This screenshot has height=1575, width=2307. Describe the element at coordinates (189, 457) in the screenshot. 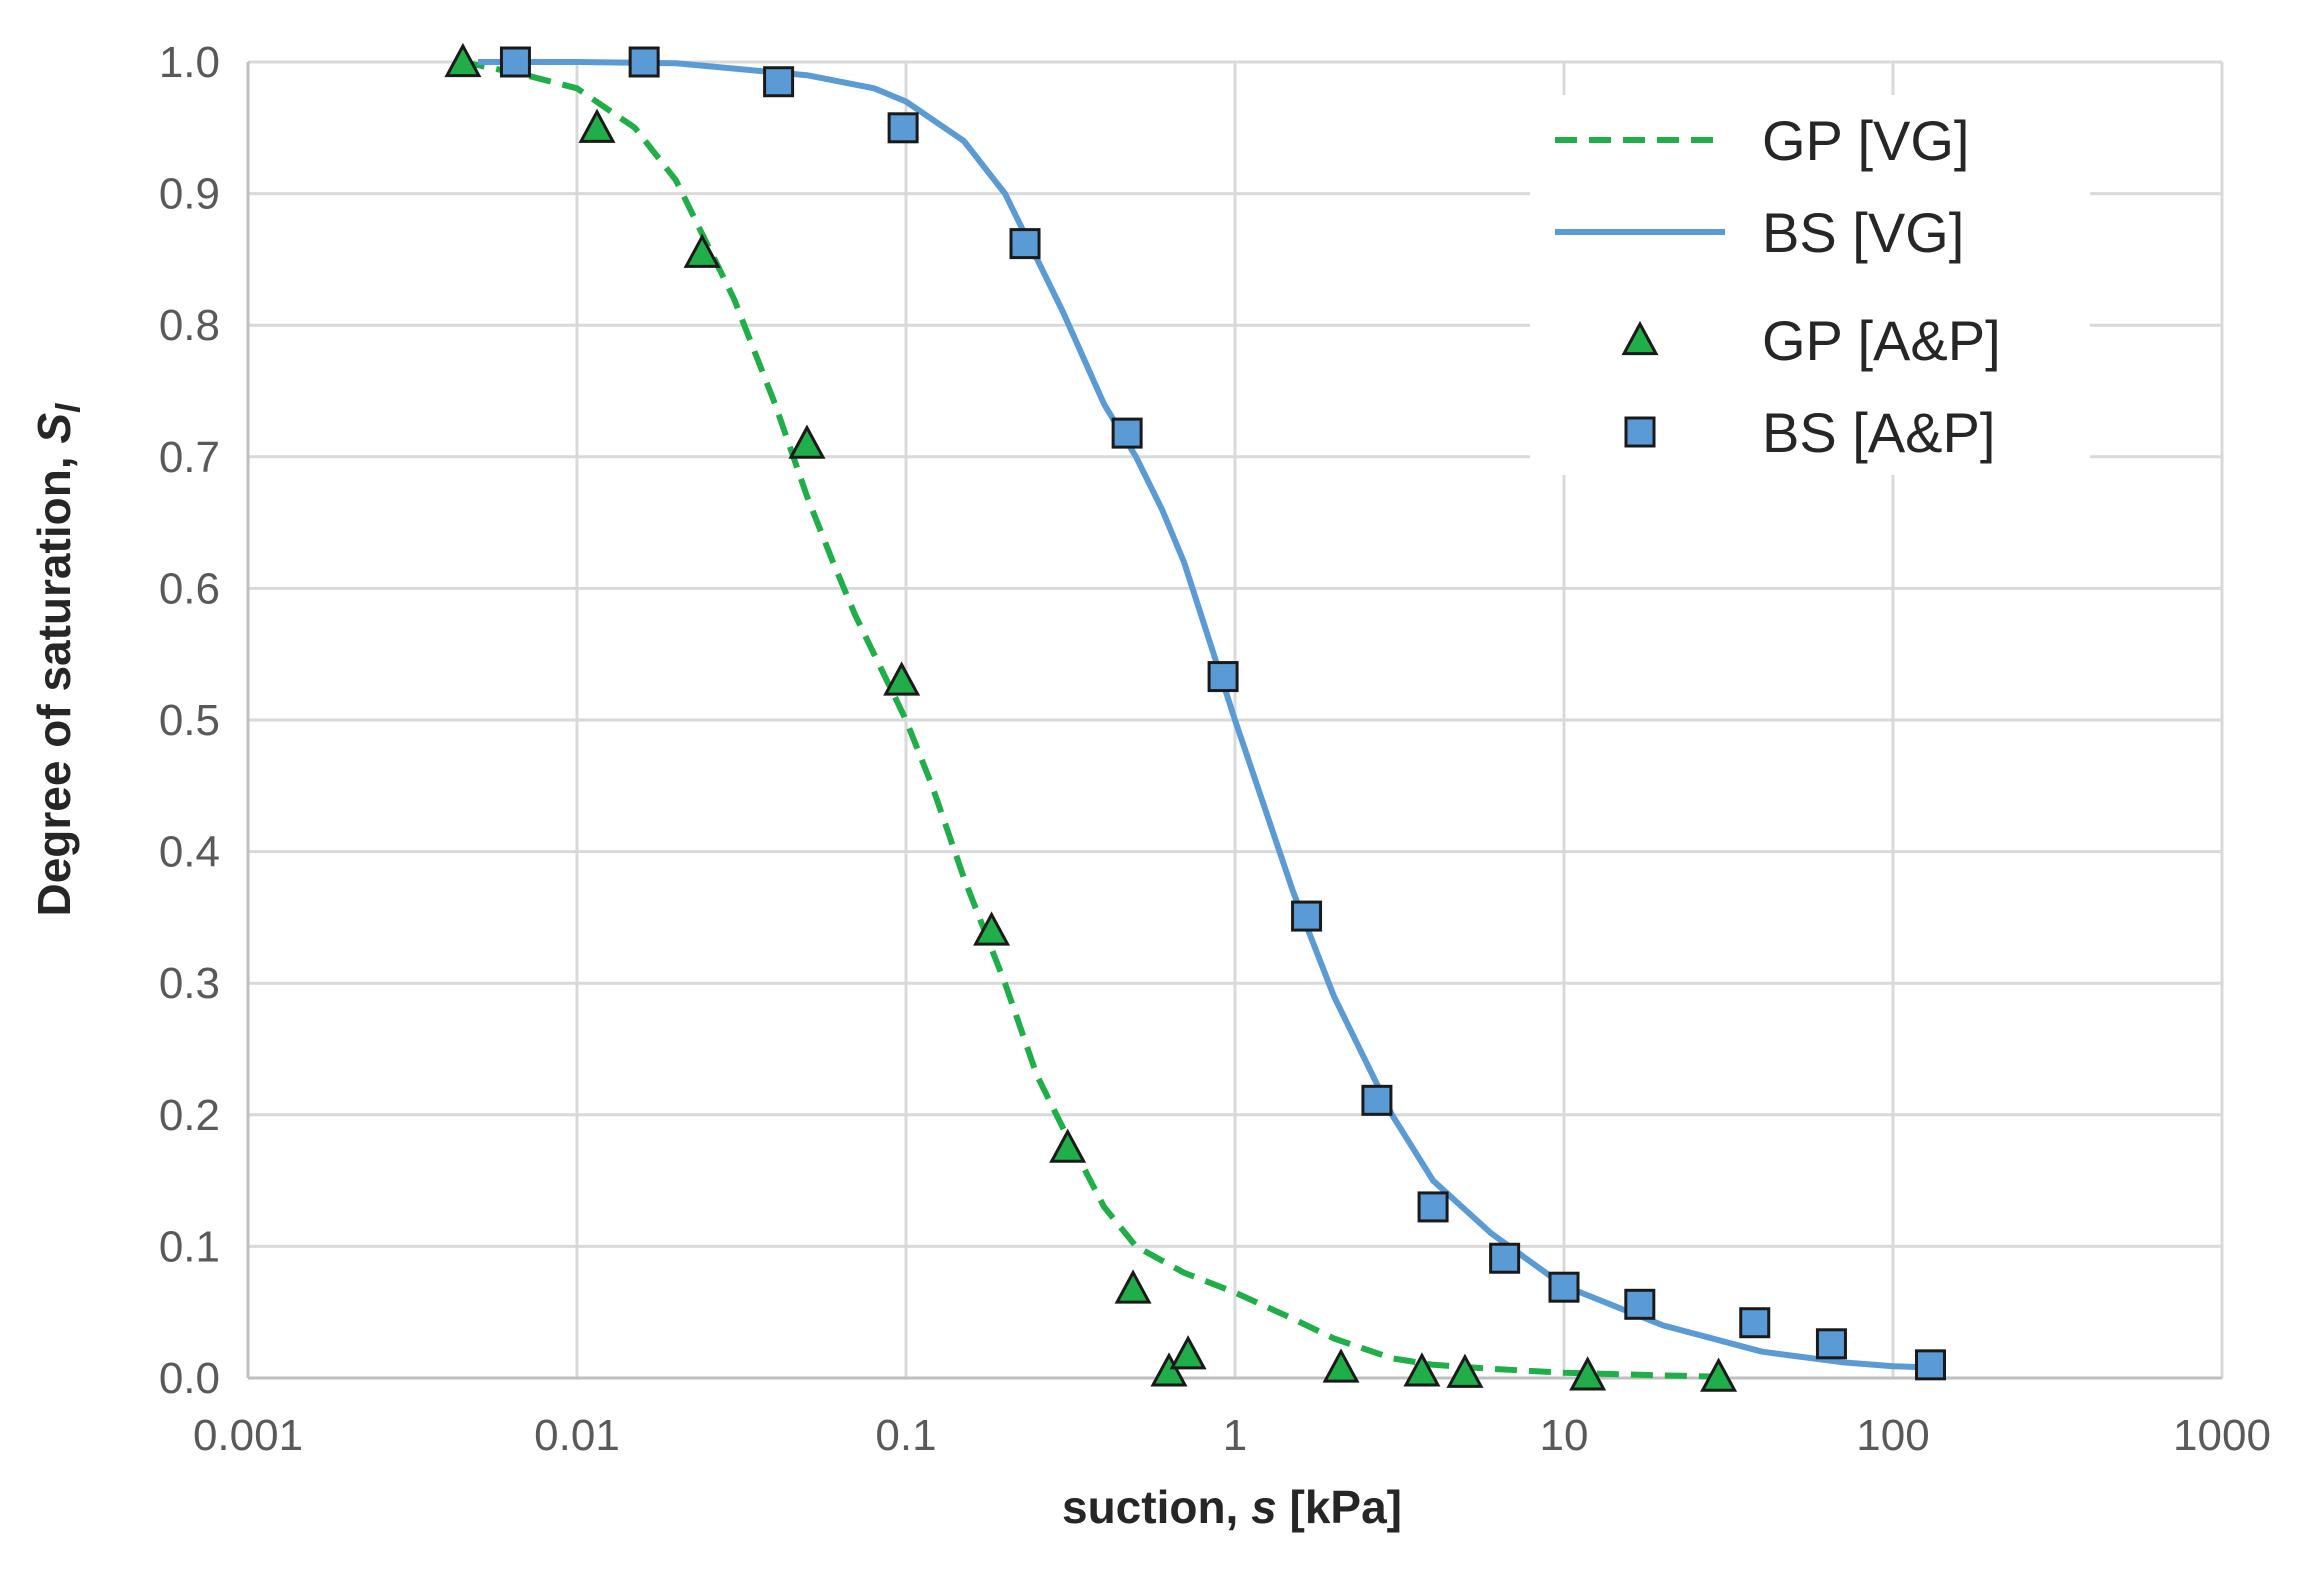

I see `y-tick-label: 0.7` at that location.